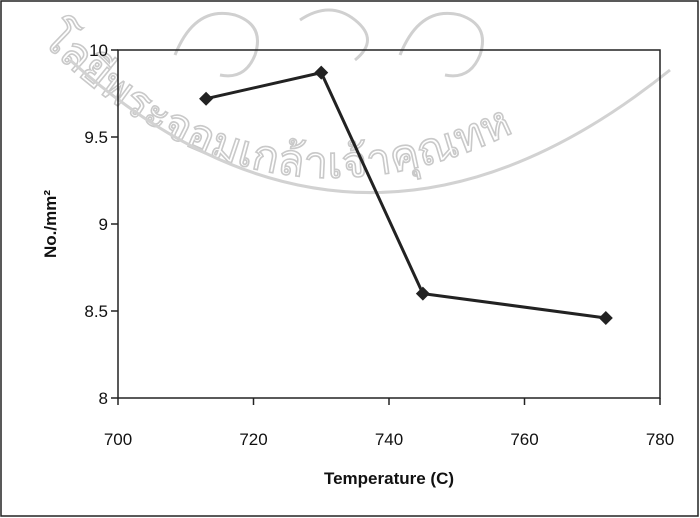  Describe the element at coordinates (389, 439) in the screenshot. I see `x-tick-label: 740` at that location.